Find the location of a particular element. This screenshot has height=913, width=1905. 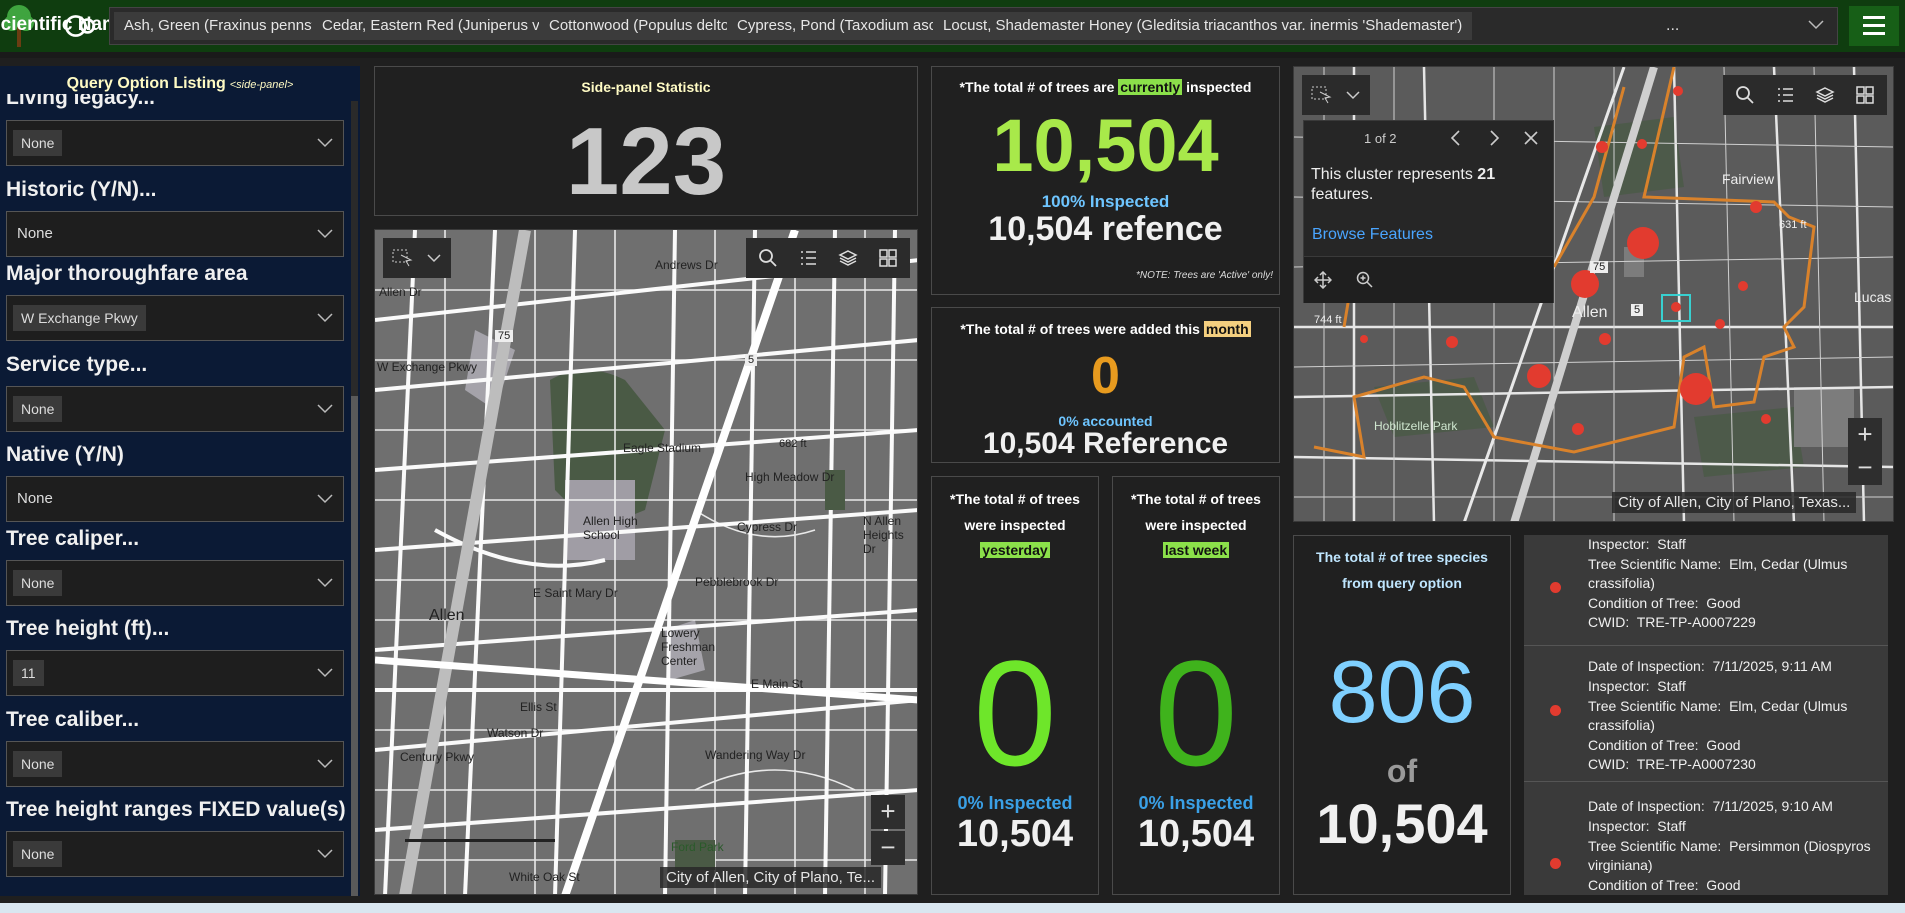

hamburger-icon is located at coordinates (1874, 17).